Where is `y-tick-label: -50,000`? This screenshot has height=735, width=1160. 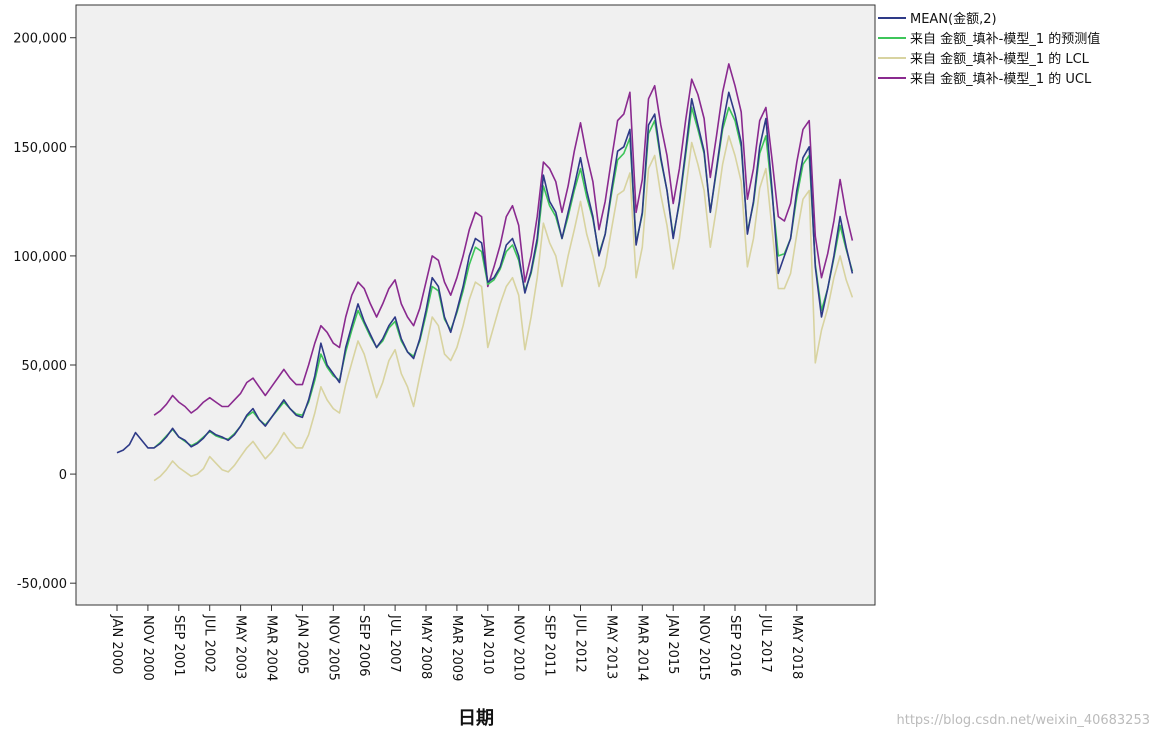 y-tick-label: -50,000 is located at coordinates (42, 584).